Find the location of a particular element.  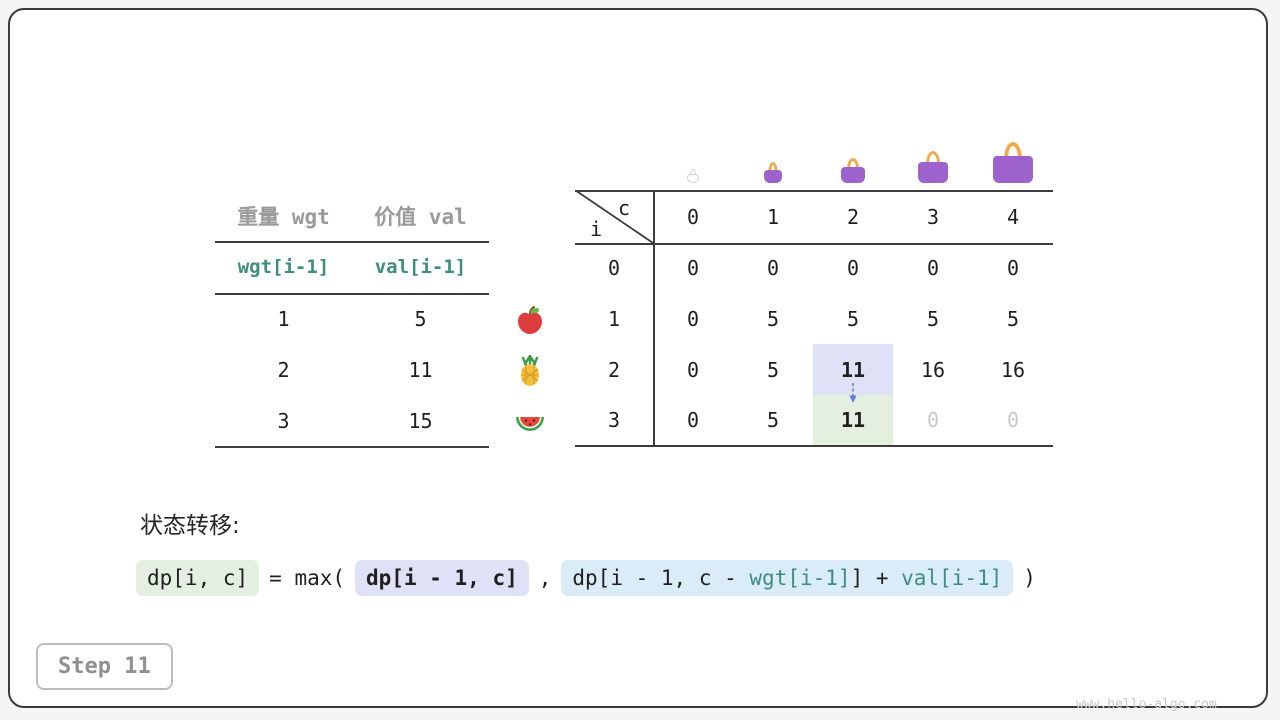

dp-row-header-1: 1 is located at coordinates (614, 318).